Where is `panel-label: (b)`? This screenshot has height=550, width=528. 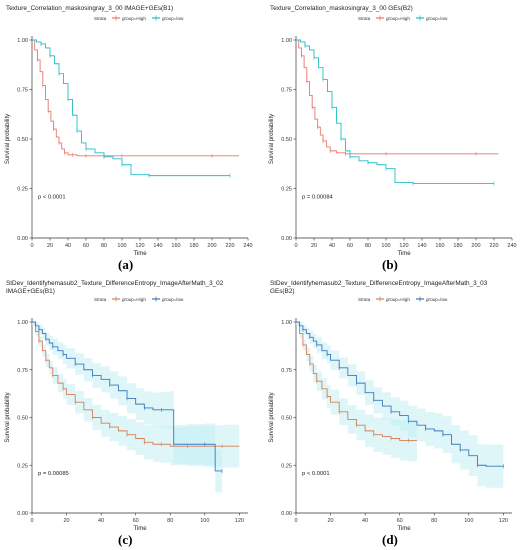
panel-label: (b) is located at coordinates (390, 264).